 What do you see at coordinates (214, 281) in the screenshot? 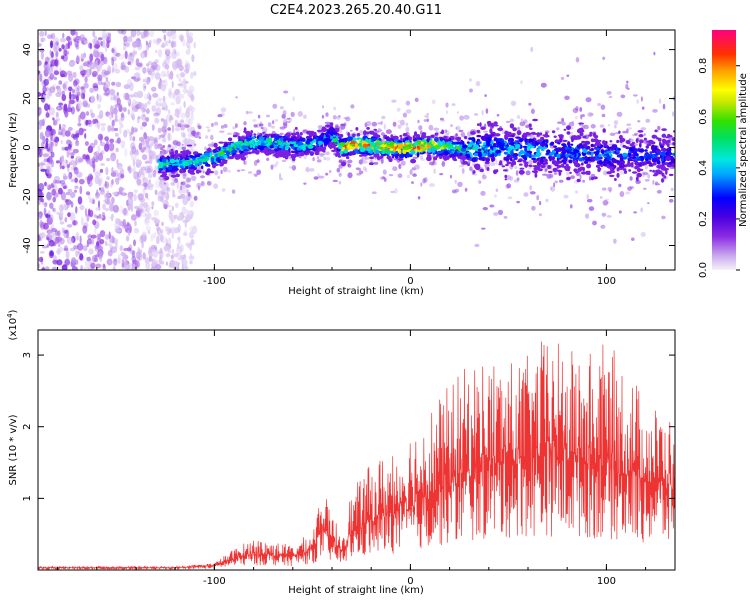
I see `x-tick-label: -100` at bounding box center [214, 281].